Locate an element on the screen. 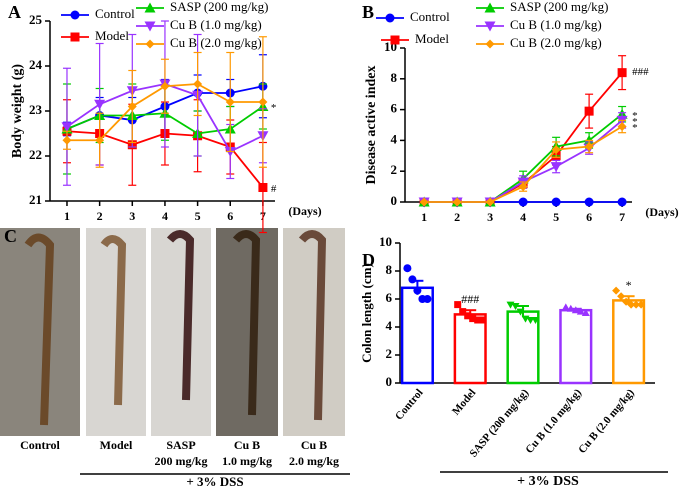 Image resolution: width=685 pixels, height=489 pixels. y-tick-label: 2 is located at coordinates (394, 169).